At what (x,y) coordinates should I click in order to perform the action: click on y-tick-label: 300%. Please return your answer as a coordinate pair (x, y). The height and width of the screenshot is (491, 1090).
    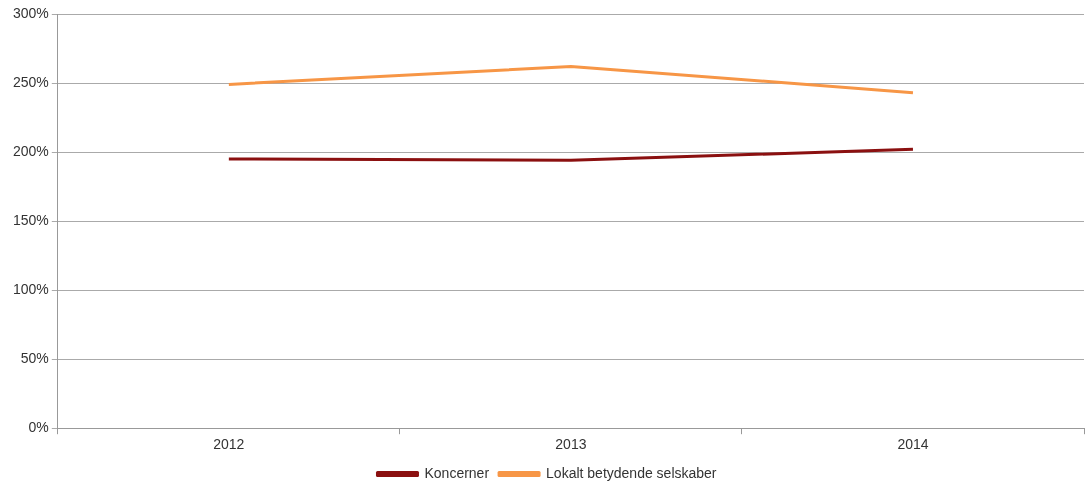
    Looking at the image, I should click on (30, 12).